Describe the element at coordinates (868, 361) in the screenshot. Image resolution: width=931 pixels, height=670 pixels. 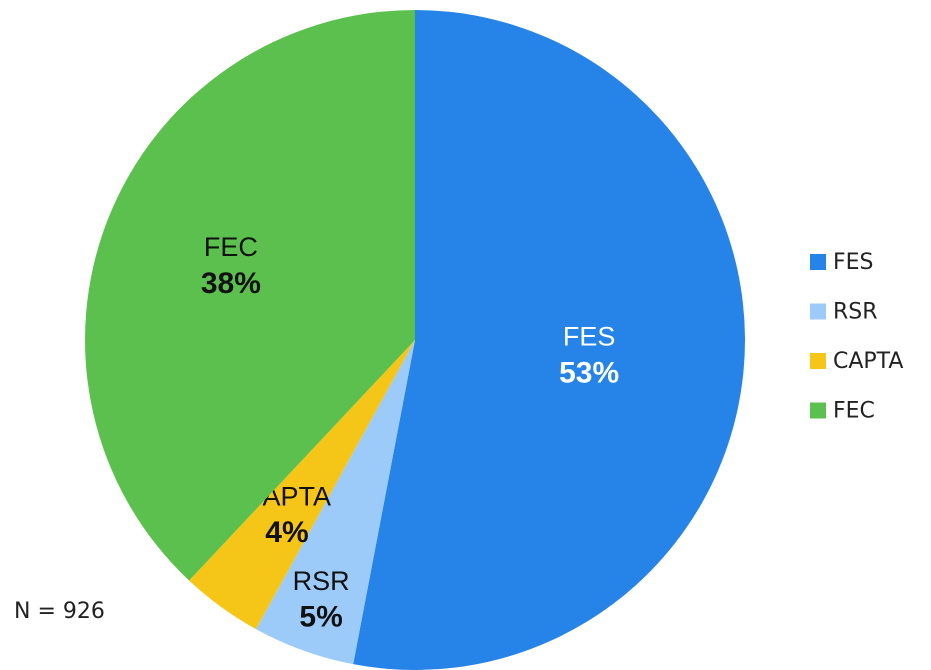
I see `legend-label: CAPTA` at that location.